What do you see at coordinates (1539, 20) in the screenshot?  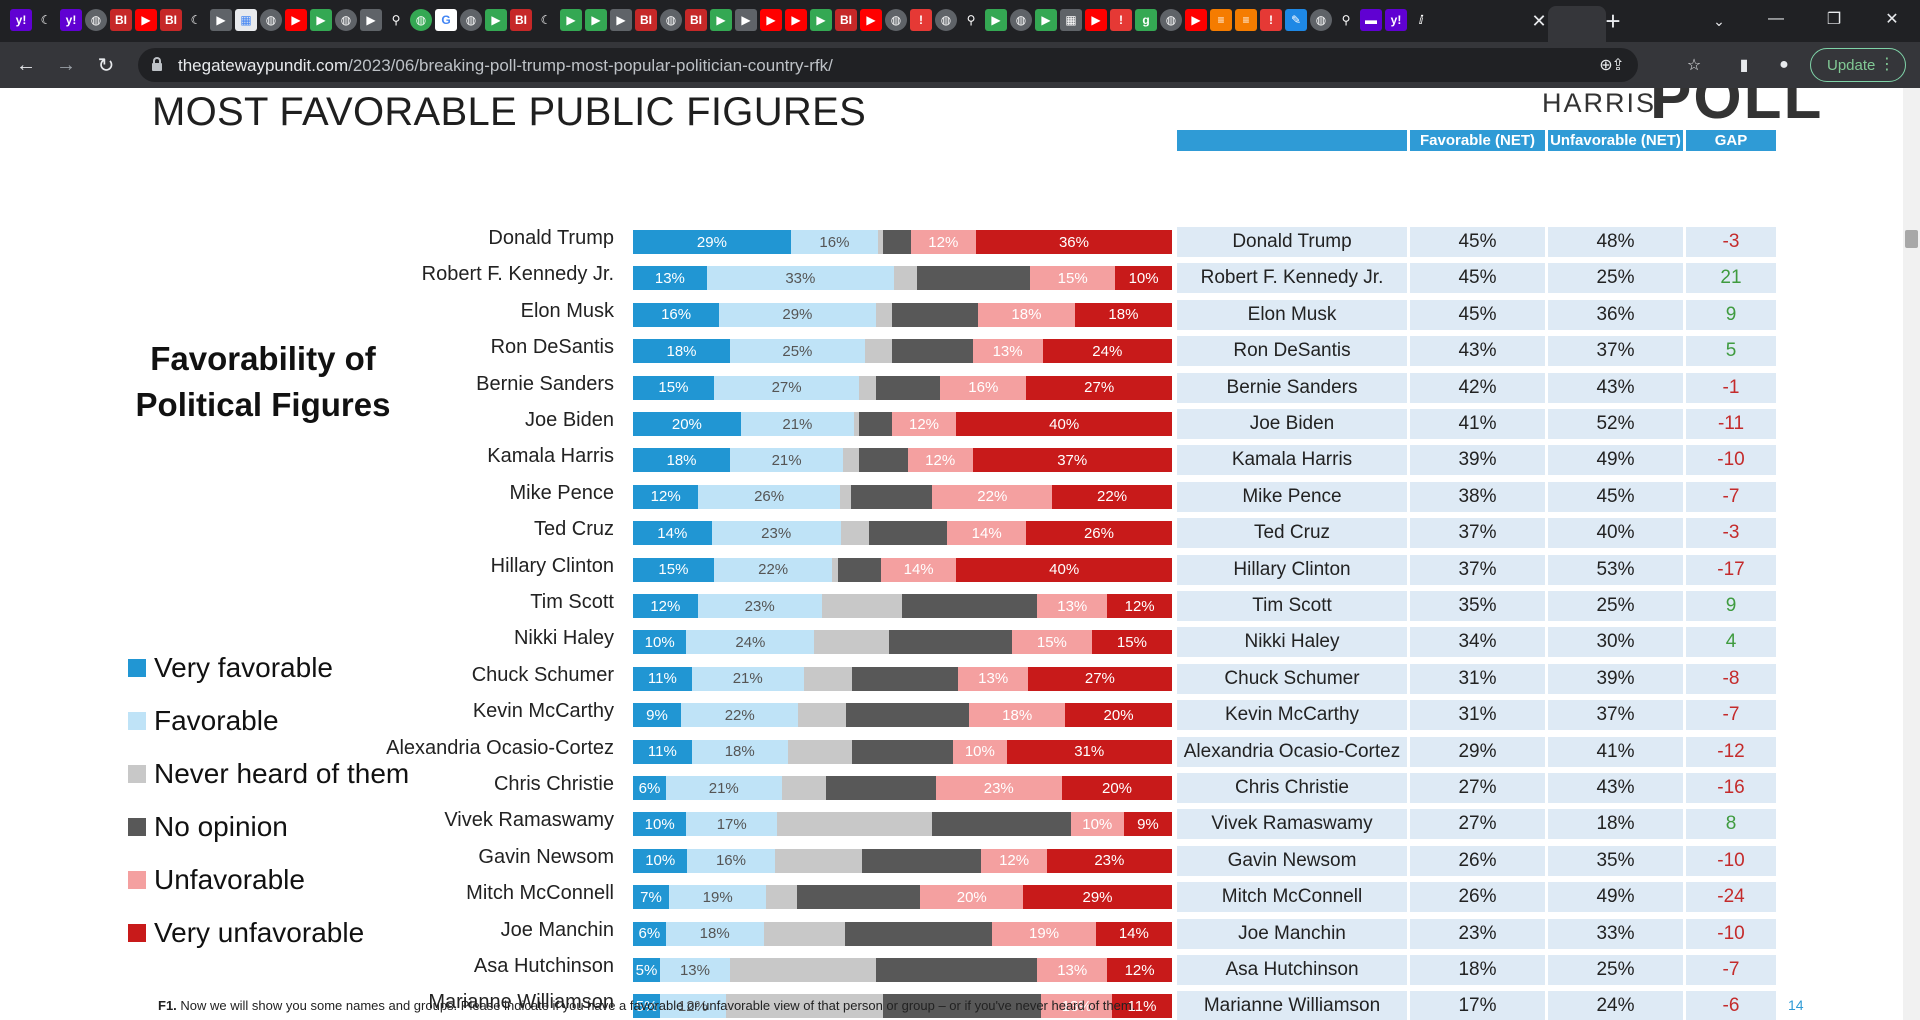 I see `close-tab-icon: ✕` at bounding box center [1539, 20].